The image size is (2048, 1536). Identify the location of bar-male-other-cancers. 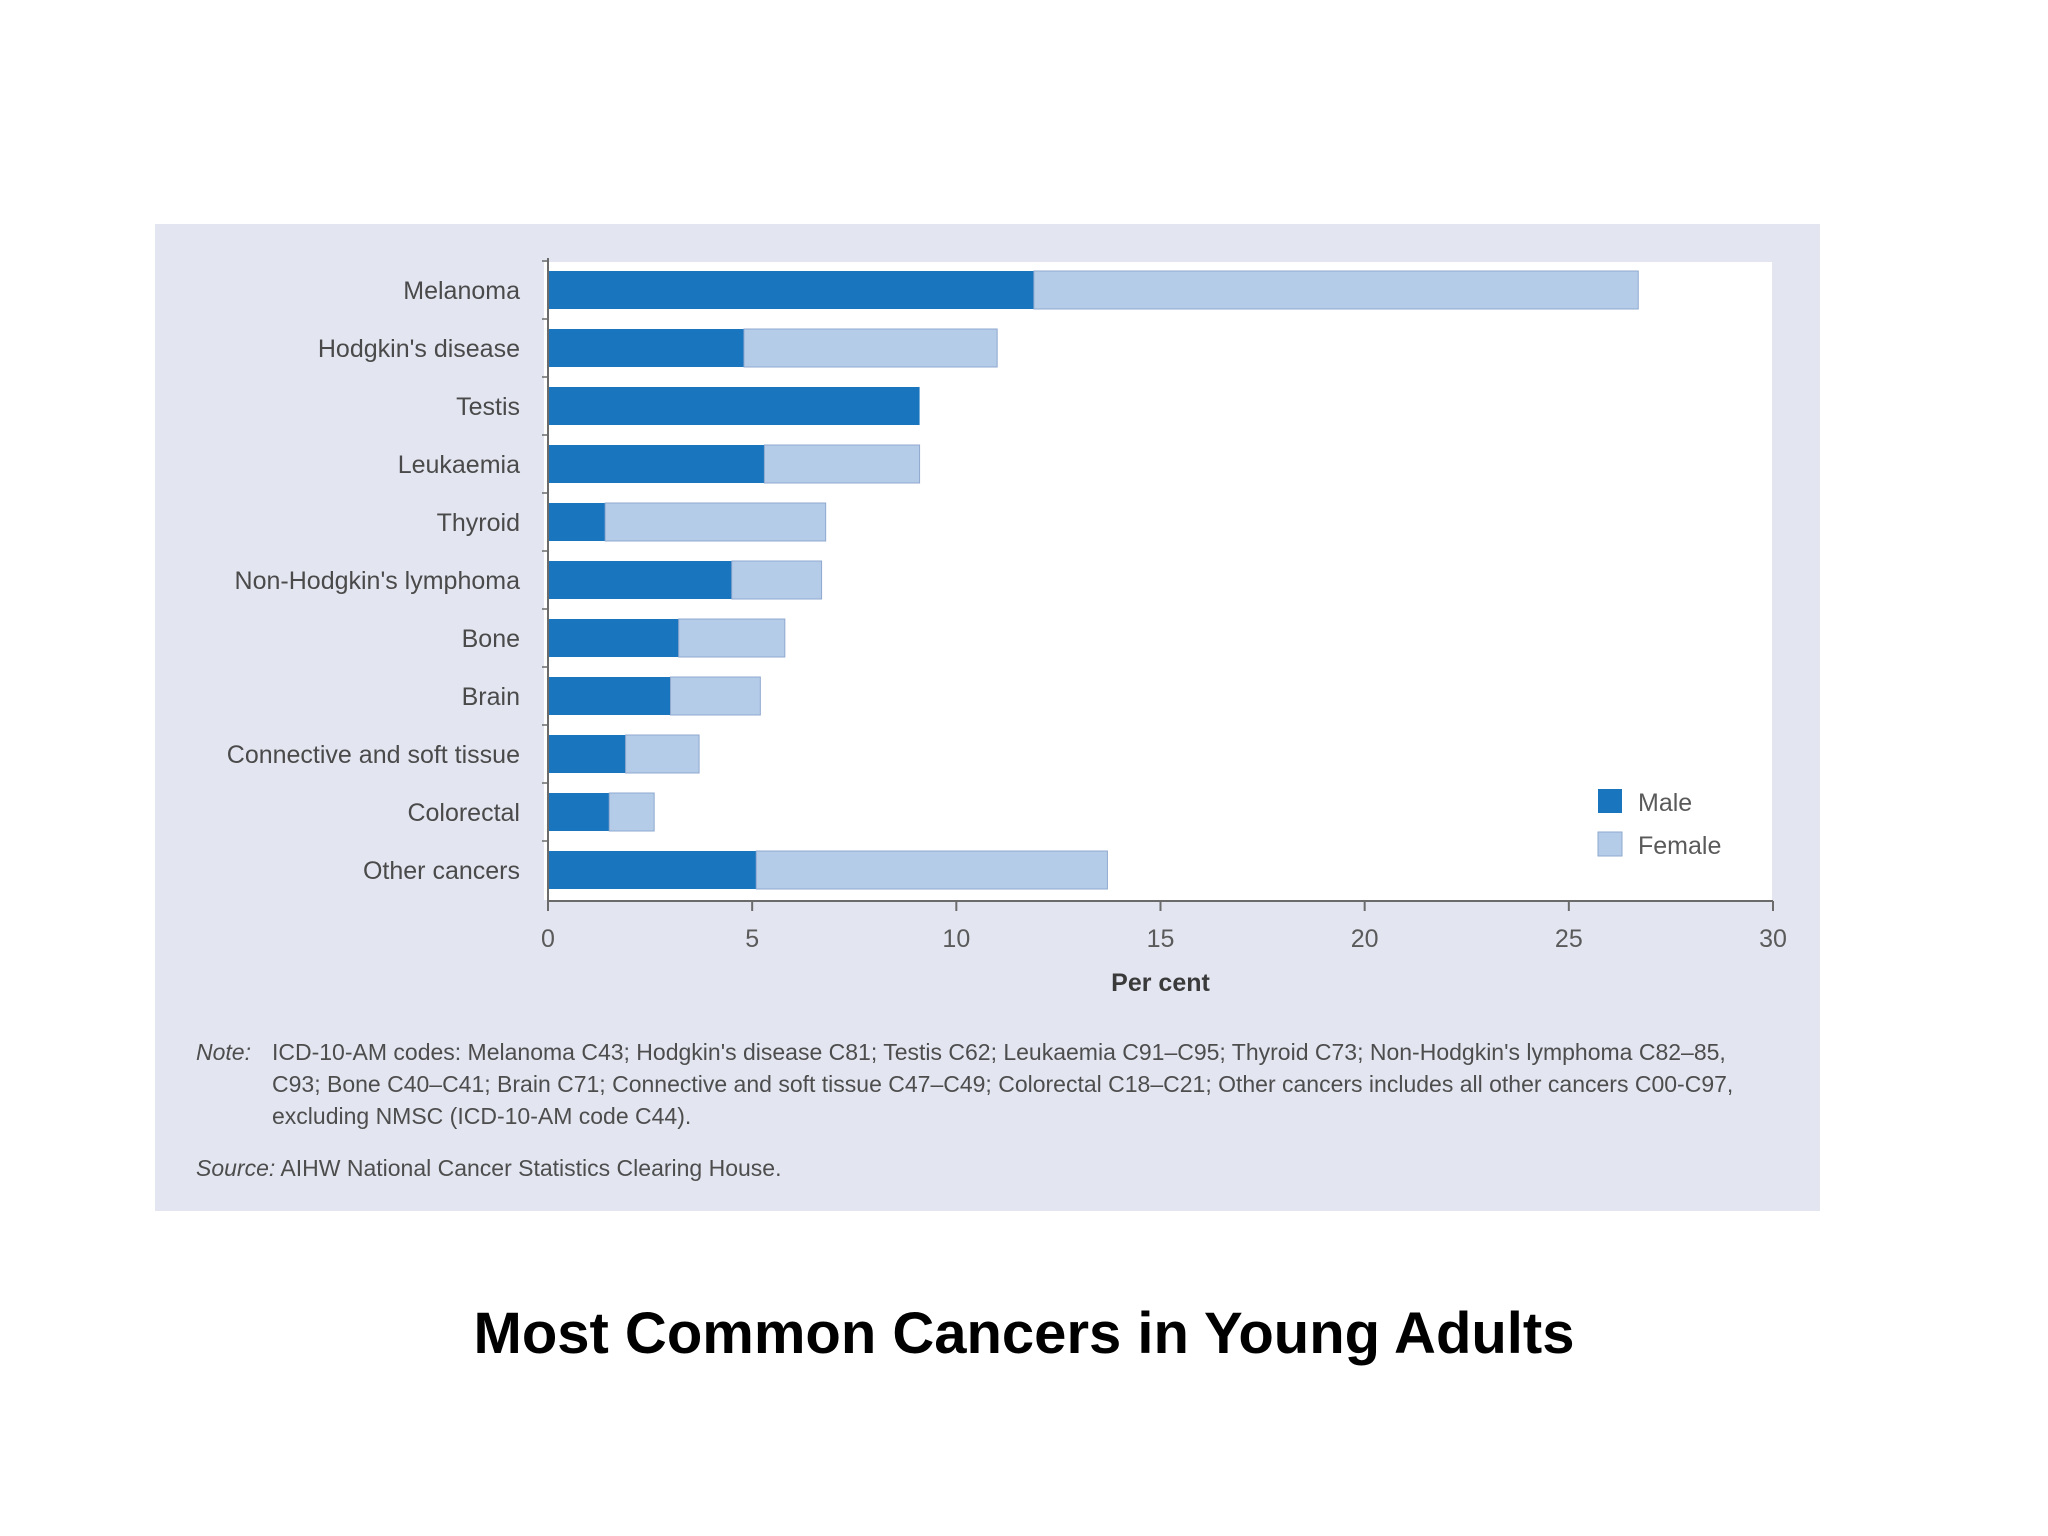
(652, 870).